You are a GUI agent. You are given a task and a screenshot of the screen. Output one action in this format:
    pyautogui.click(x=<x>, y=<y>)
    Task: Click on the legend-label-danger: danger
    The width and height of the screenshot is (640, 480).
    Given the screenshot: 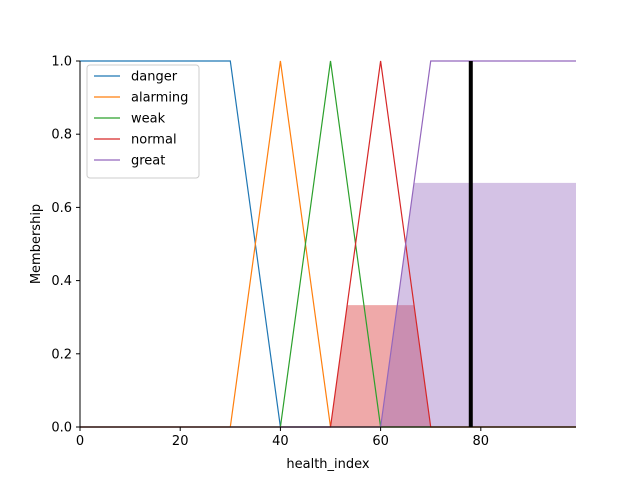 What is the action you would take?
    pyautogui.click(x=154, y=77)
    